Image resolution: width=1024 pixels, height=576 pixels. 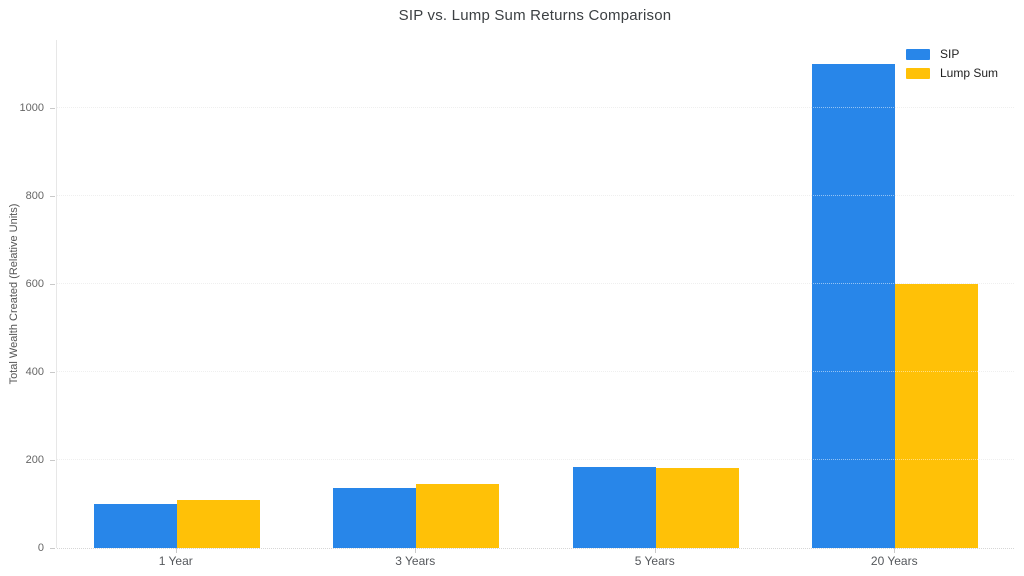 I want to click on x-tick-mark-1-year, so click(x=176, y=550).